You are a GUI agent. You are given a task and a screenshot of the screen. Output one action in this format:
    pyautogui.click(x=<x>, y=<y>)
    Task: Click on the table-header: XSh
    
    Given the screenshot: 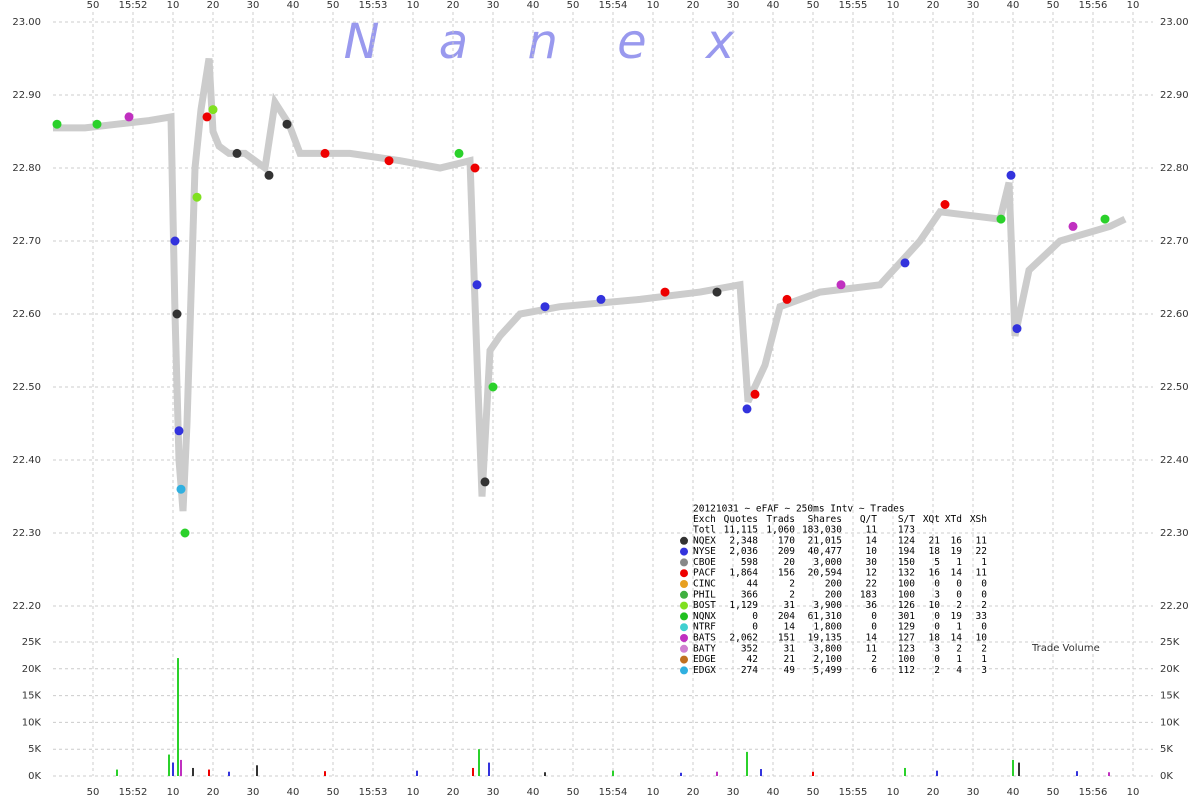 What is the action you would take?
    pyautogui.click(x=978, y=519)
    